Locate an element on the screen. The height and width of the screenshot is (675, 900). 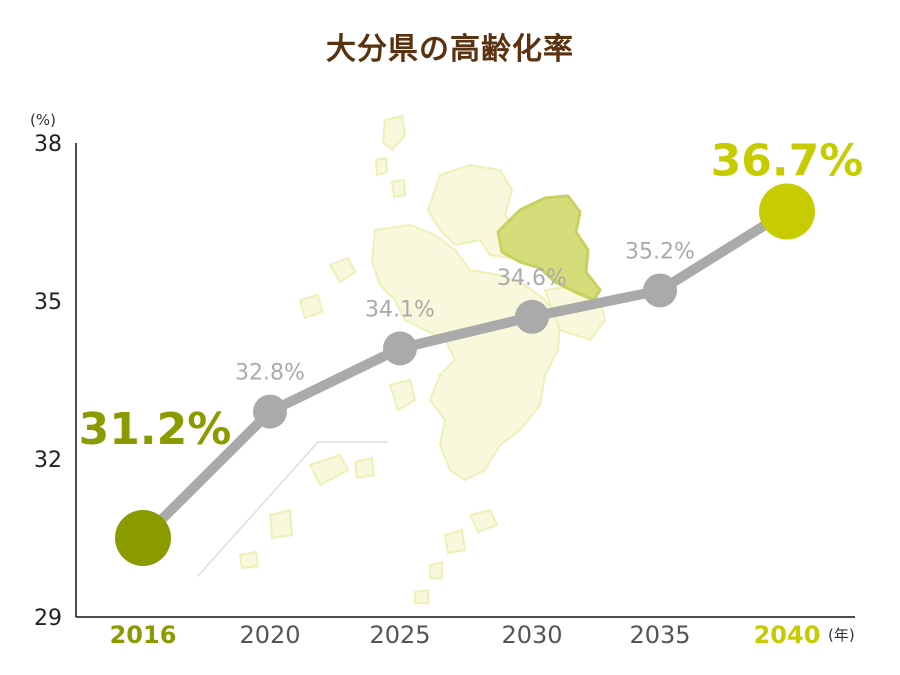
data-label: 32.8% is located at coordinates (270, 373).